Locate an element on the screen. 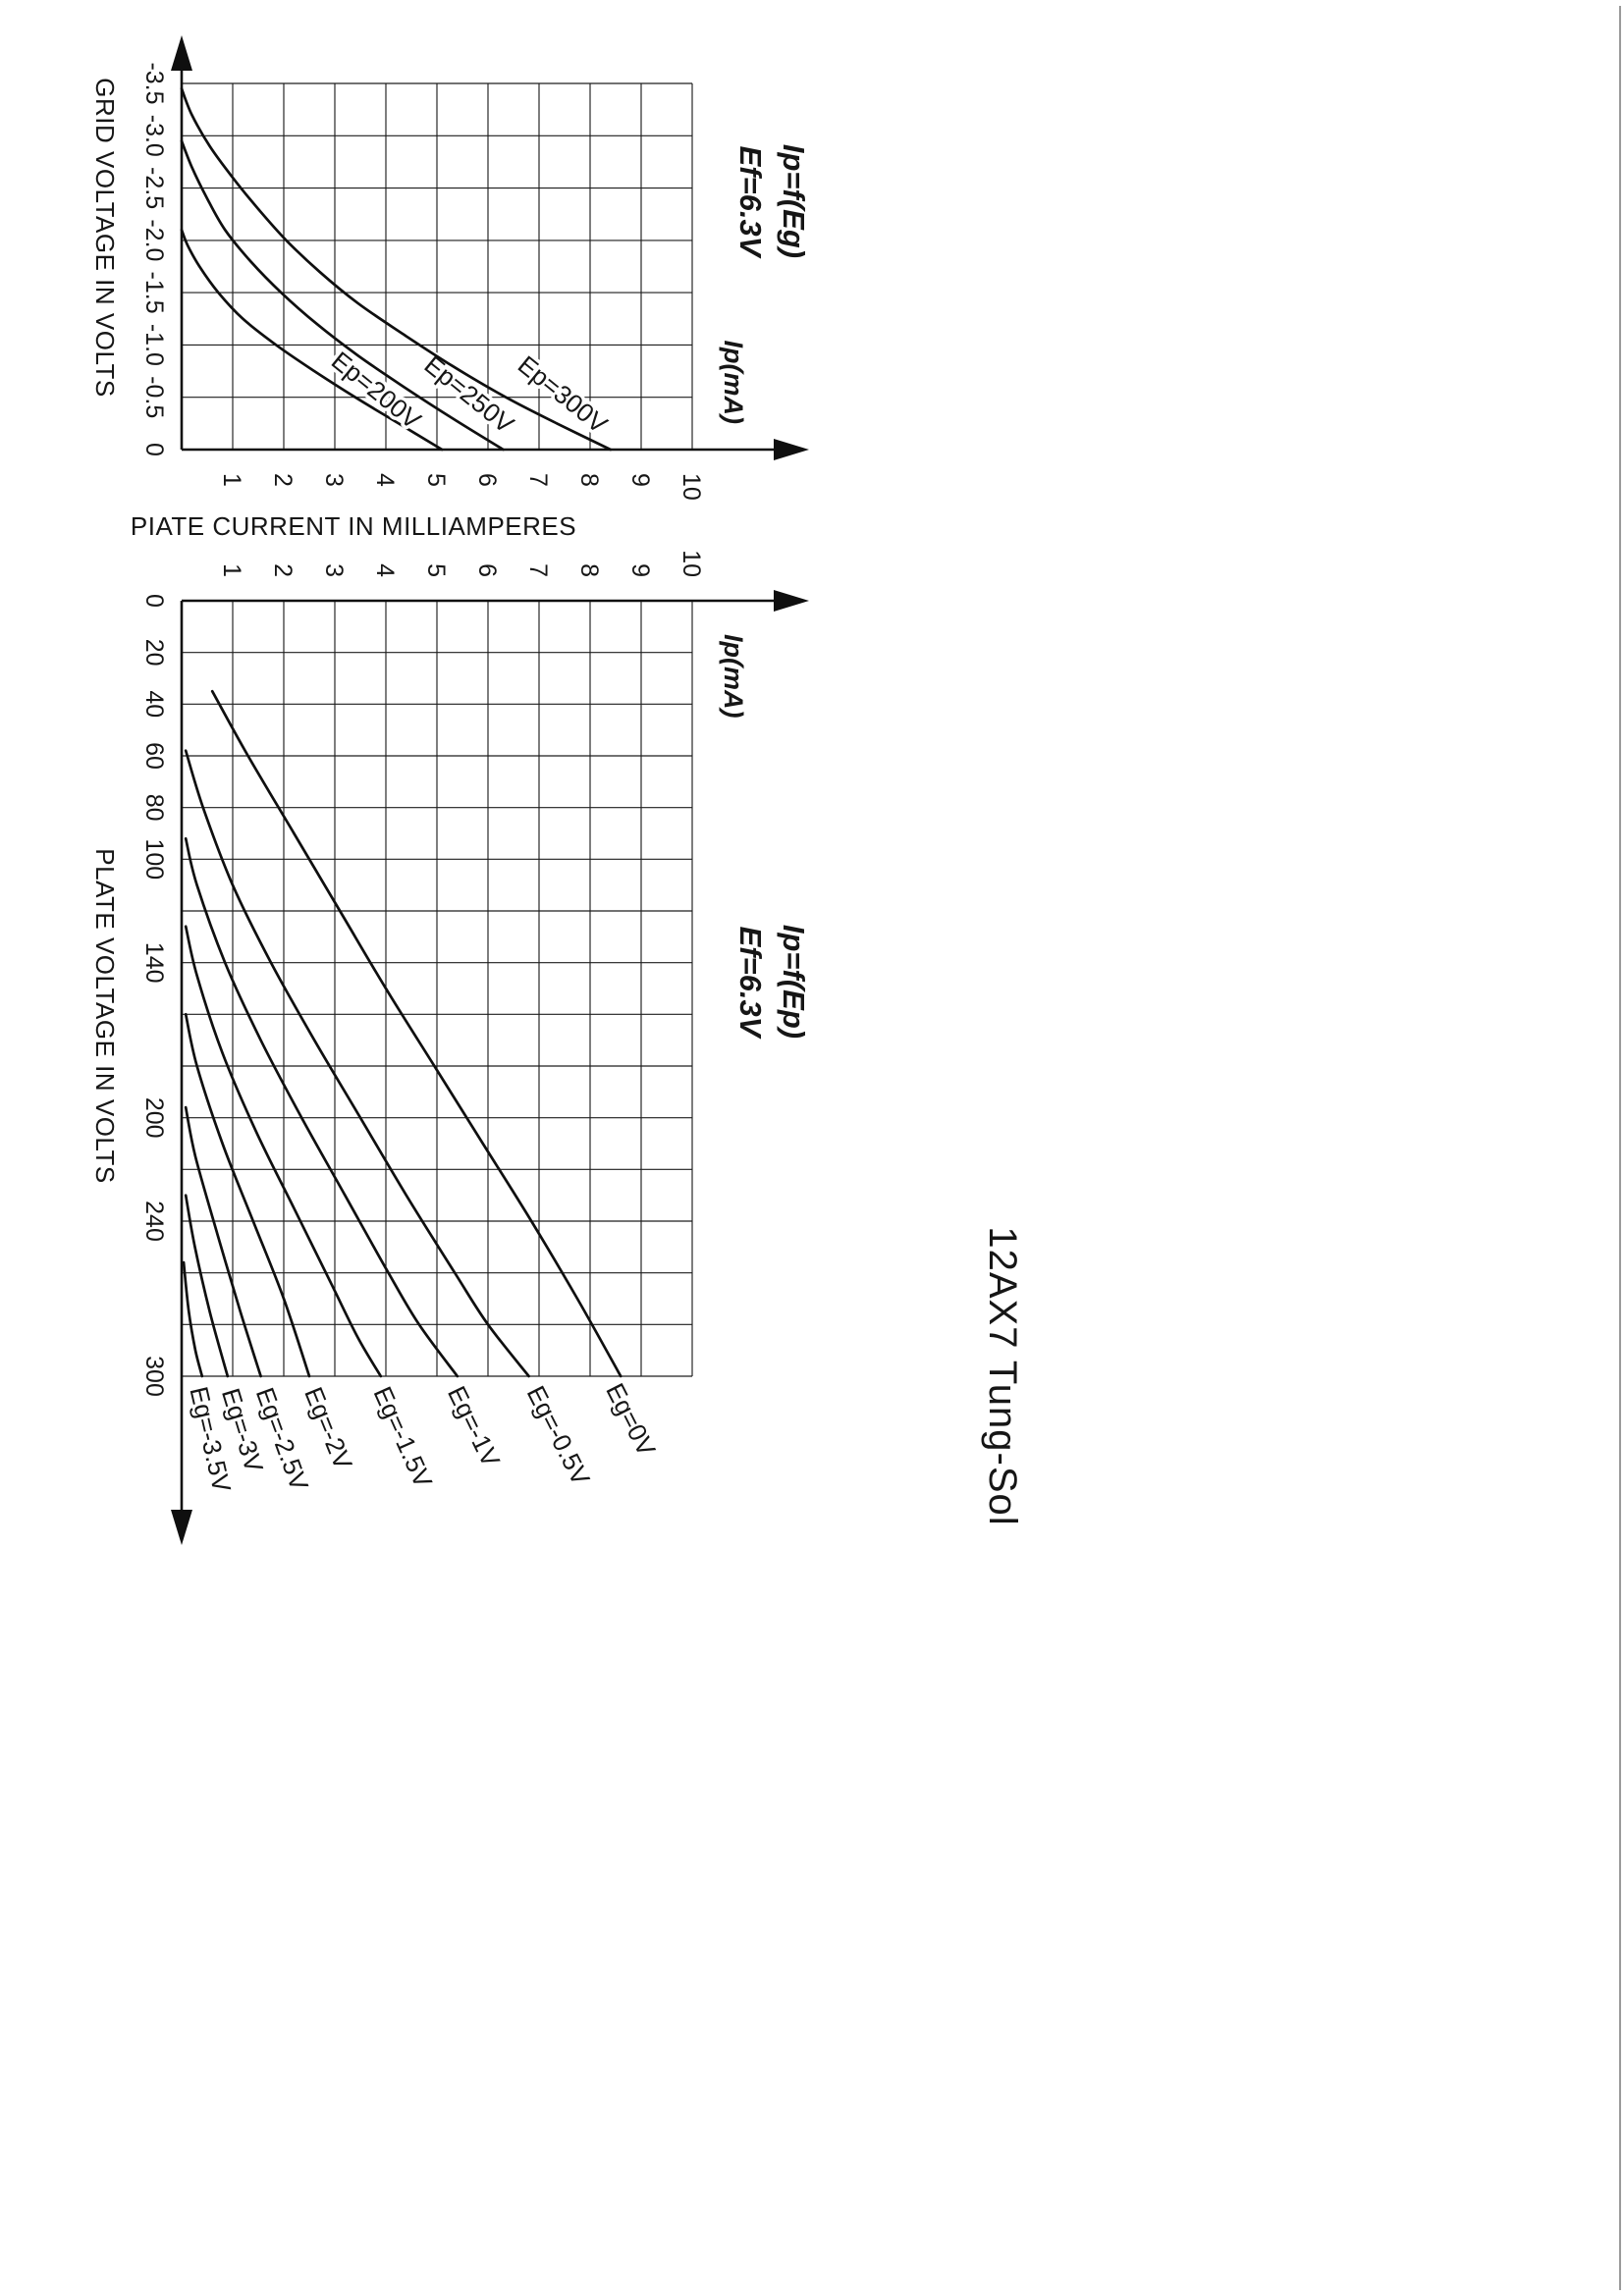 The width and height of the screenshot is (1624, 2296). plate-chart-title: Ip=f(Ep) is located at coordinates (794, 982).